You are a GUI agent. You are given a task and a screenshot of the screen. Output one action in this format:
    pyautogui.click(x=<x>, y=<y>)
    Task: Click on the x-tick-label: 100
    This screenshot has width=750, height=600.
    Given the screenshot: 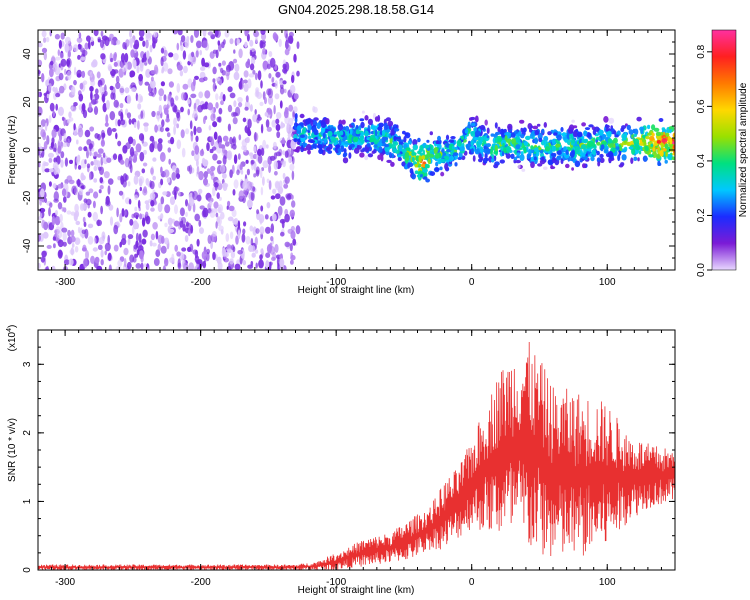 What is the action you would take?
    pyautogui.click(x=607, y=582)
    